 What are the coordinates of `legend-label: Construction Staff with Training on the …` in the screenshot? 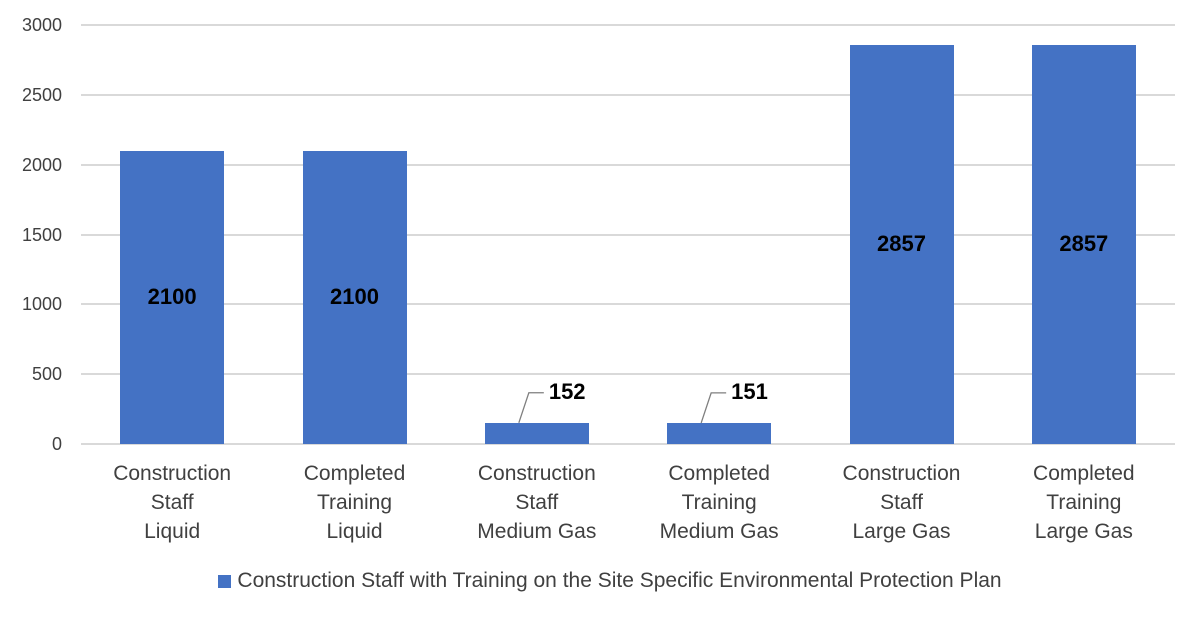 It's located at (619, 580).